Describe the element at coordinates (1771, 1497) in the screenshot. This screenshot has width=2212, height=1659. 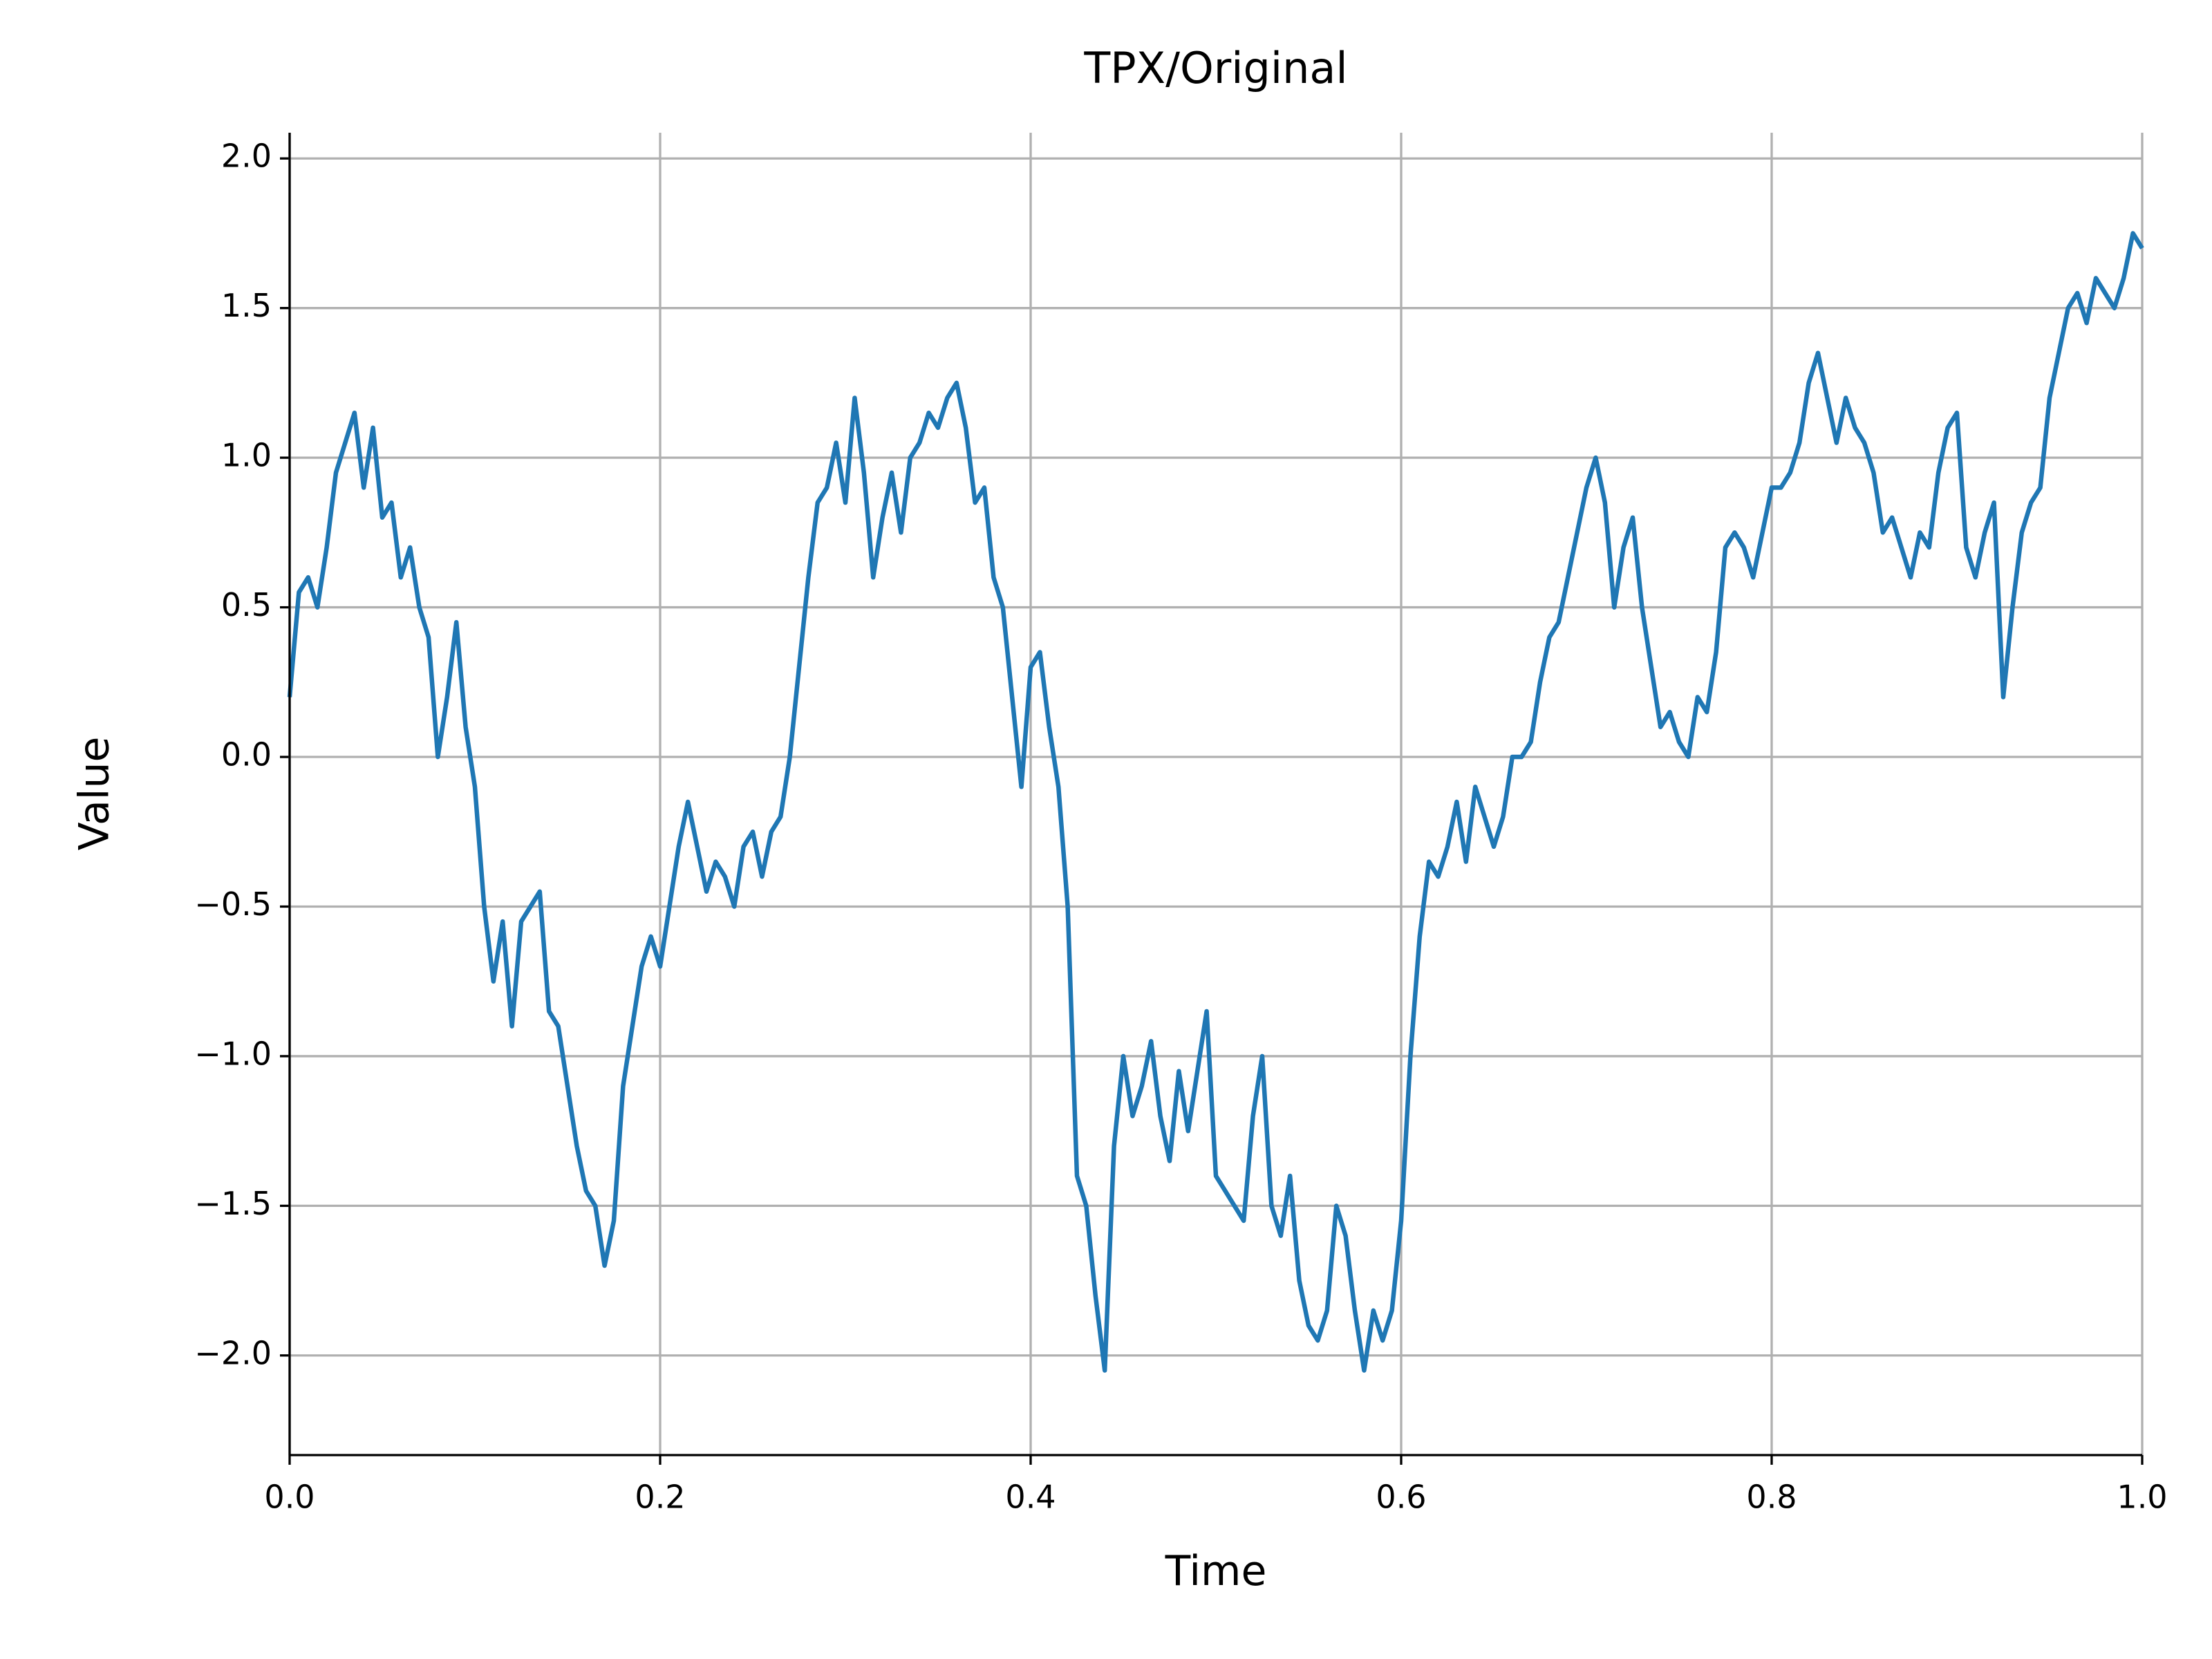
I see `x-tick-label: 0.8` at that location.